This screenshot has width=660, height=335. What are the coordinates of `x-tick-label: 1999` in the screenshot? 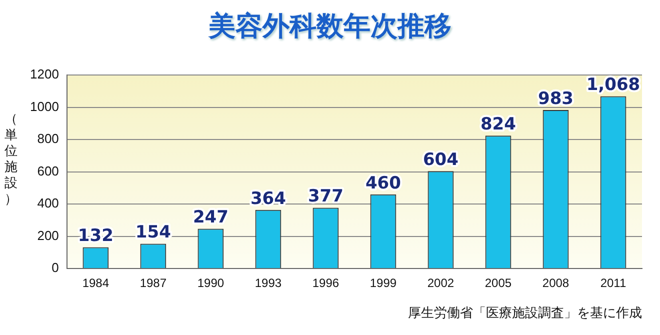 It's located at (383, 283).